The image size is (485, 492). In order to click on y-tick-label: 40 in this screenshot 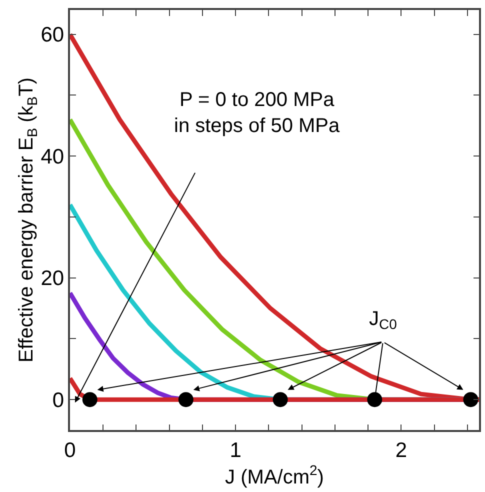, I will do `click(52, 156)`.